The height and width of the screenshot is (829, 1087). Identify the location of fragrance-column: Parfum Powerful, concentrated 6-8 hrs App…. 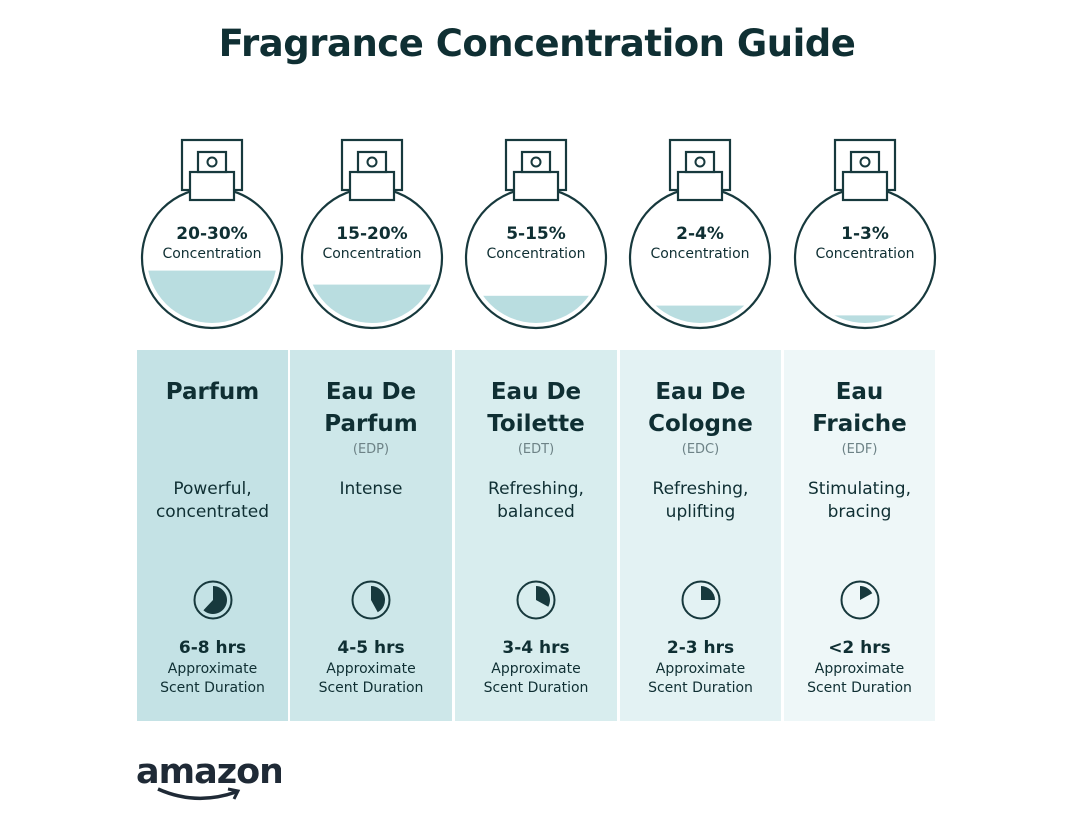
(212, 535).